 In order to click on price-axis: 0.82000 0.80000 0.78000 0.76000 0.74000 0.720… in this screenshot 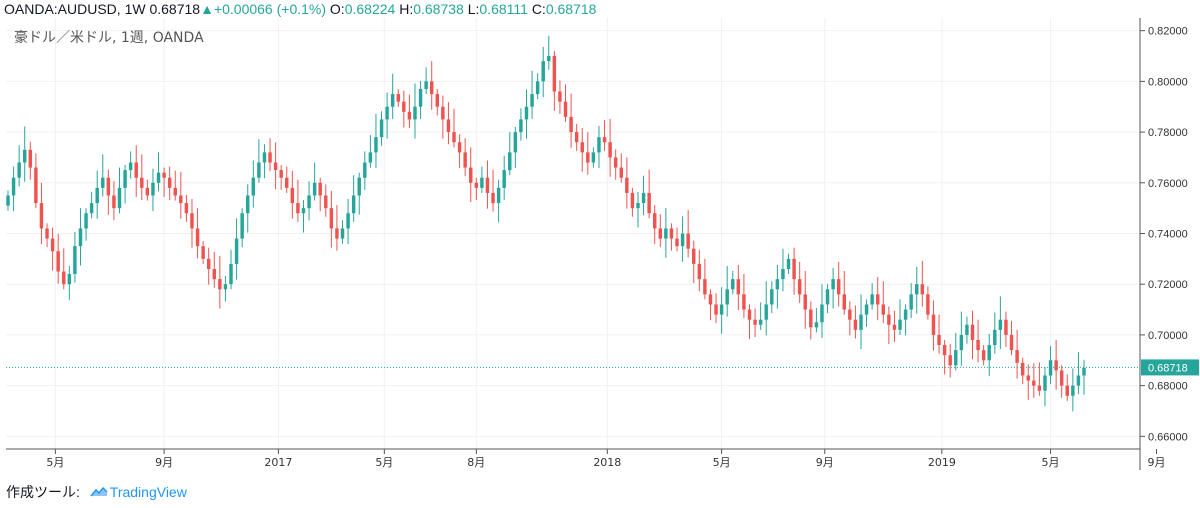, I will do `click(1164, 235)`.